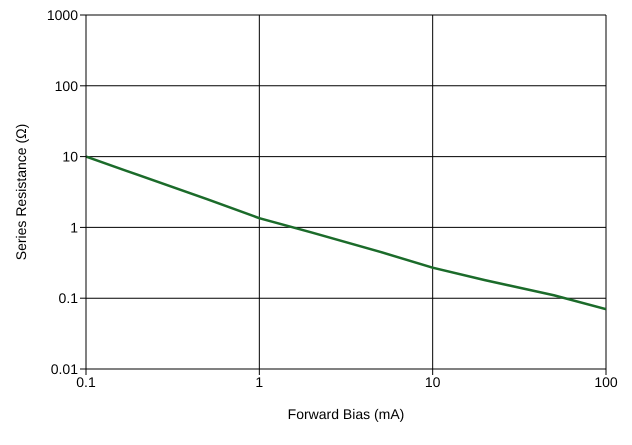  I want to click on x-tick-label: 10, so click(432, 382).